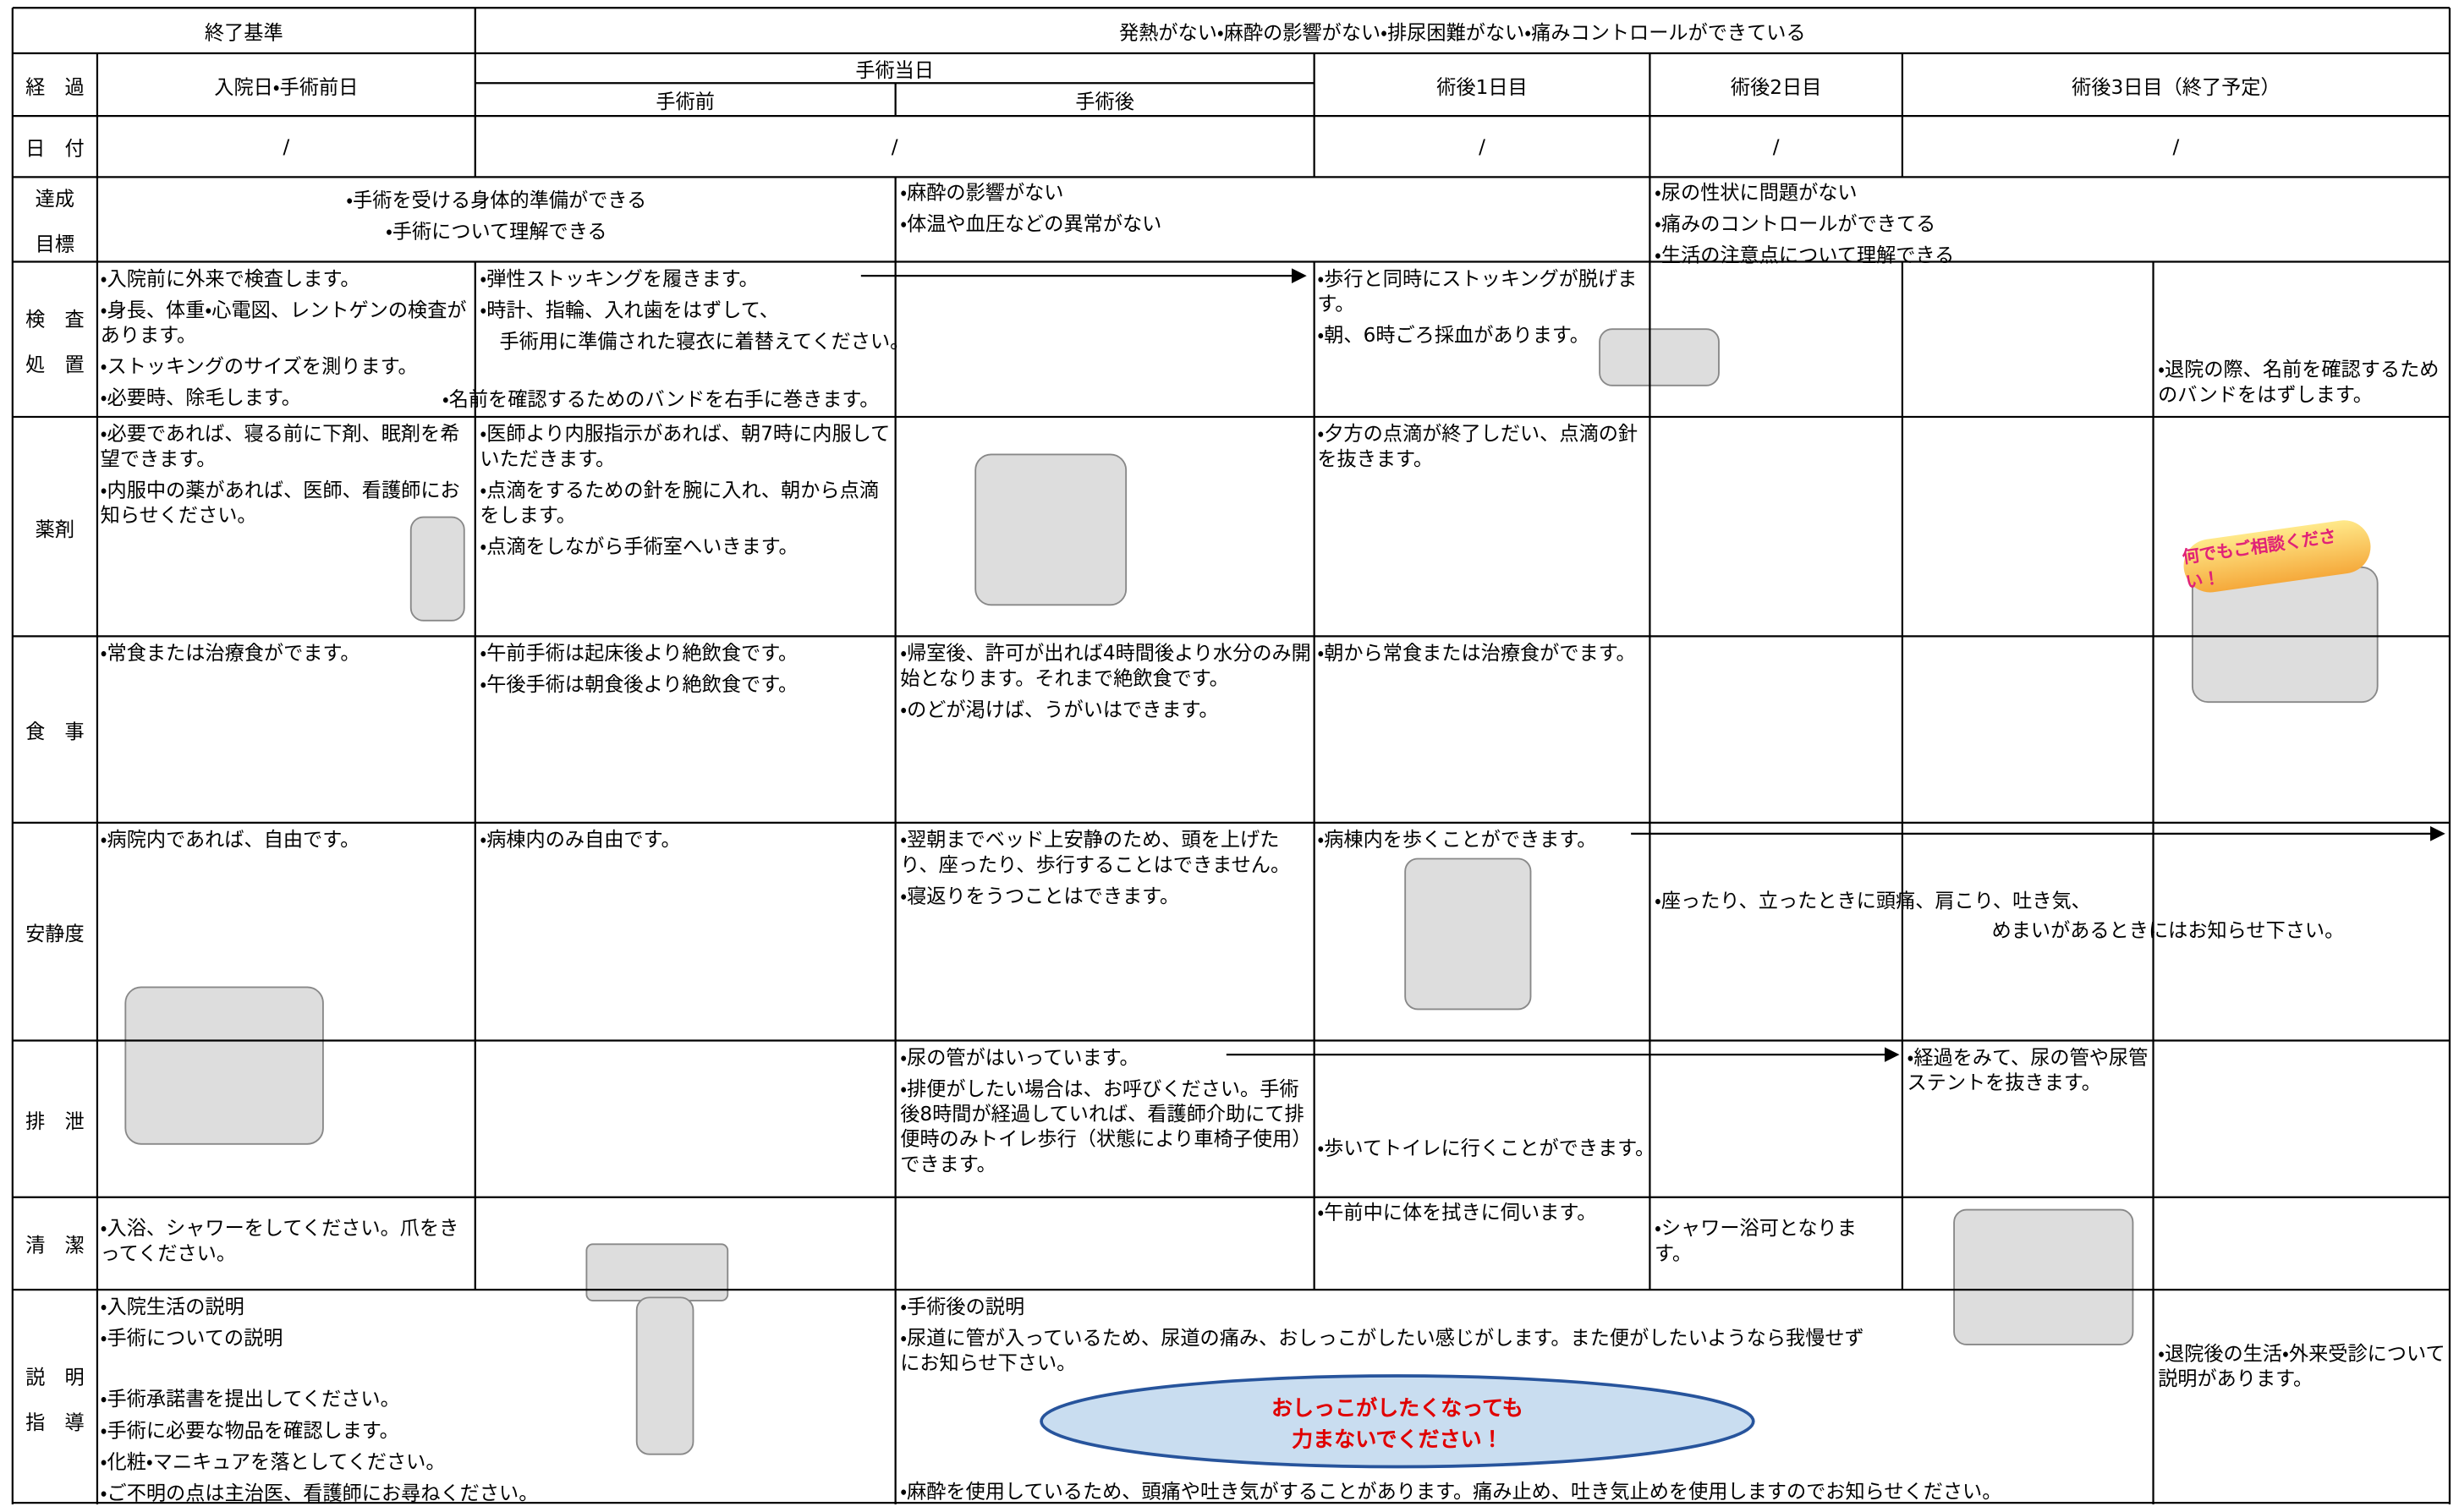 The height and width of the screenshot is (1512, 2459). I want to click on cell-text: ・夕方の点滴が終了しだい、点滴の針を抜きます。, so click(1481, 450).